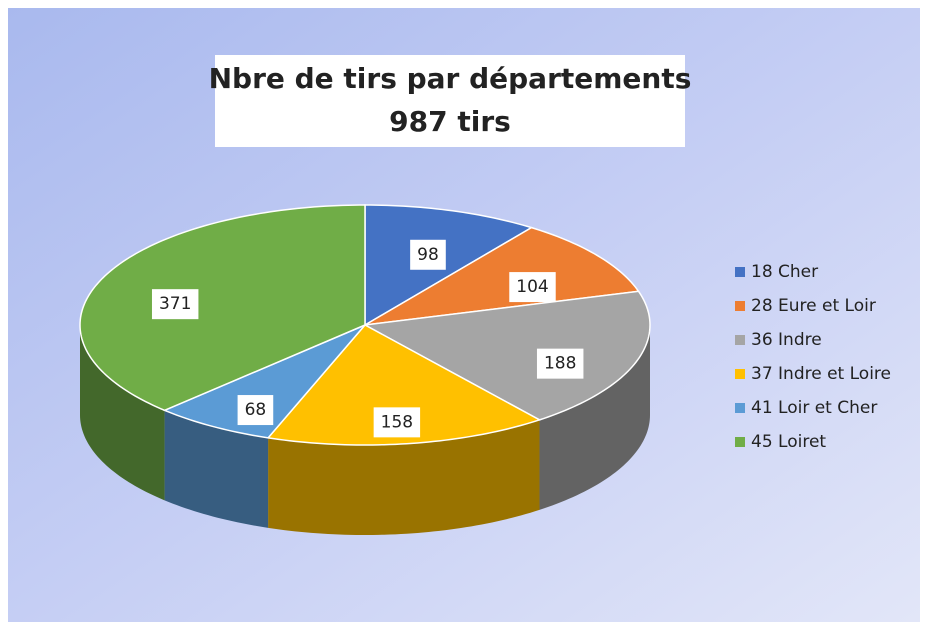  I want to click on legend-label: 28 Eure et Loir, so click(813, 306).